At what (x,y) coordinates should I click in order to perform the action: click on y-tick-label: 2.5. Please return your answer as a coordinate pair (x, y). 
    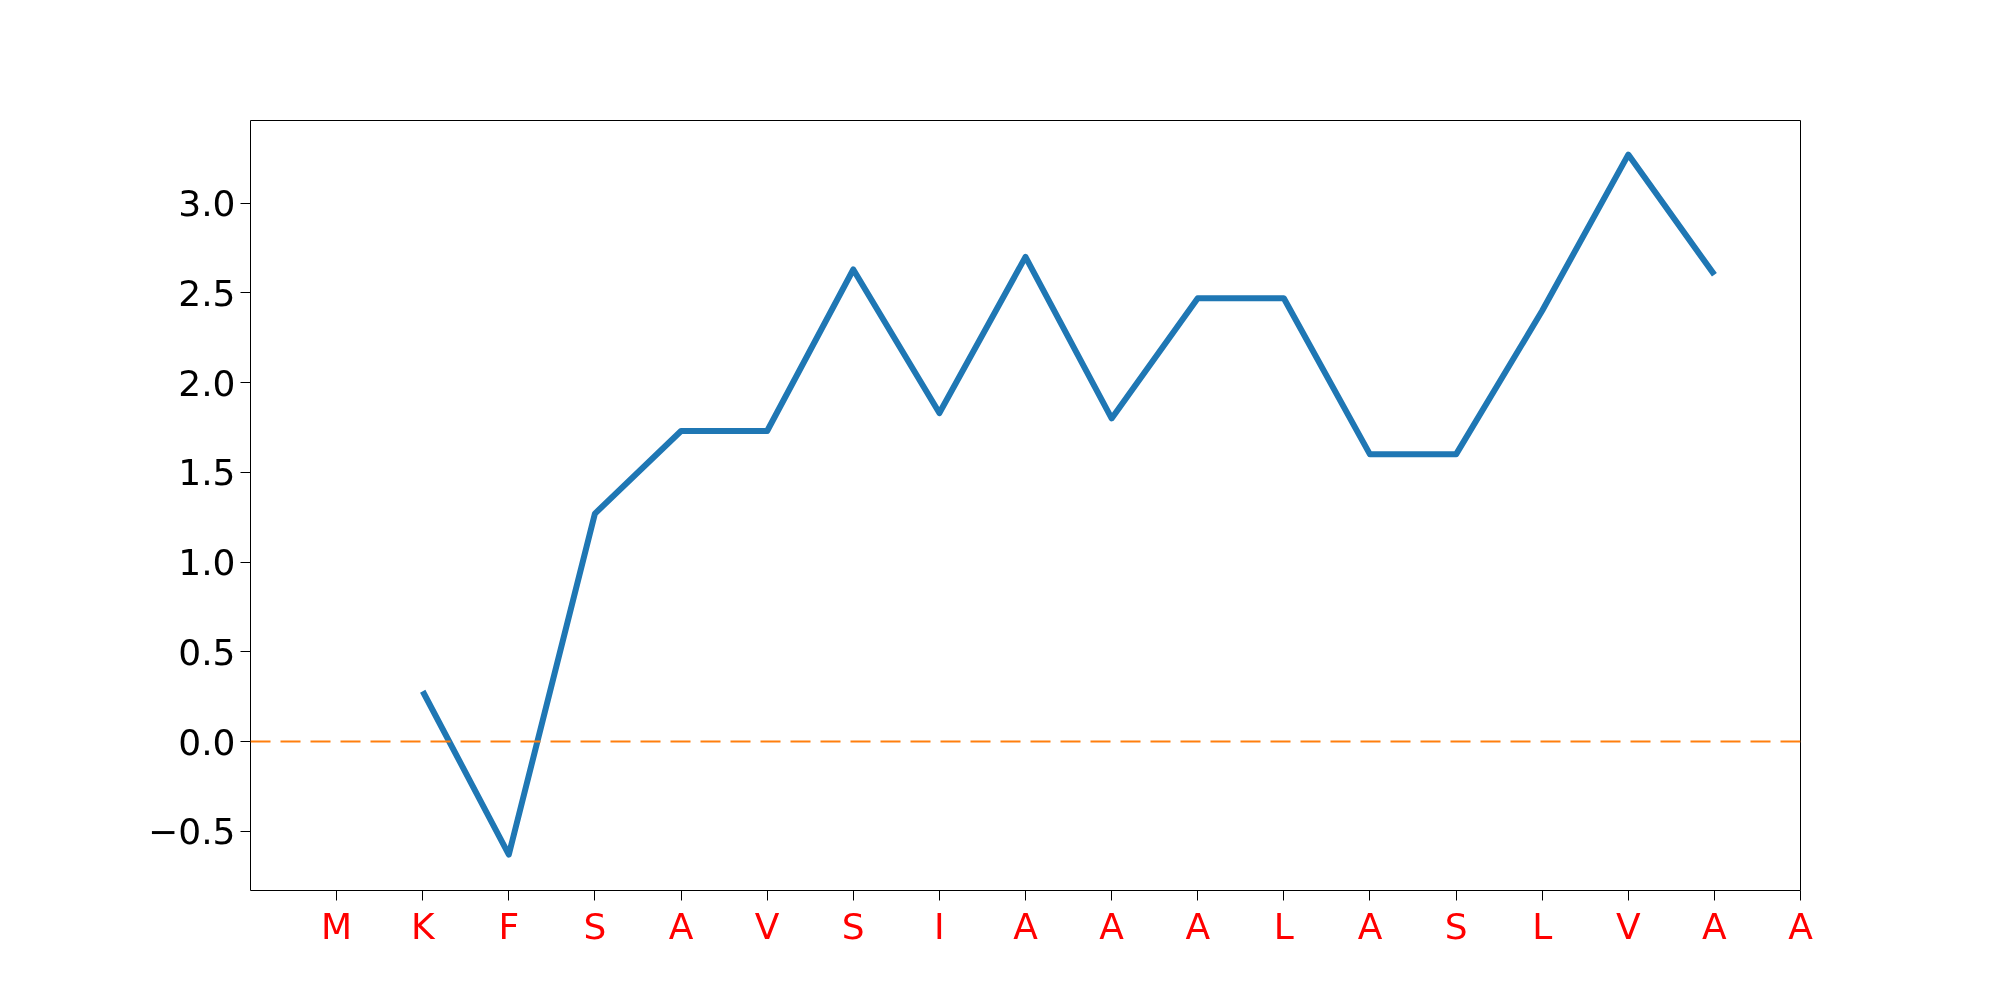
    Looking at the image, I should click on (207, 293).